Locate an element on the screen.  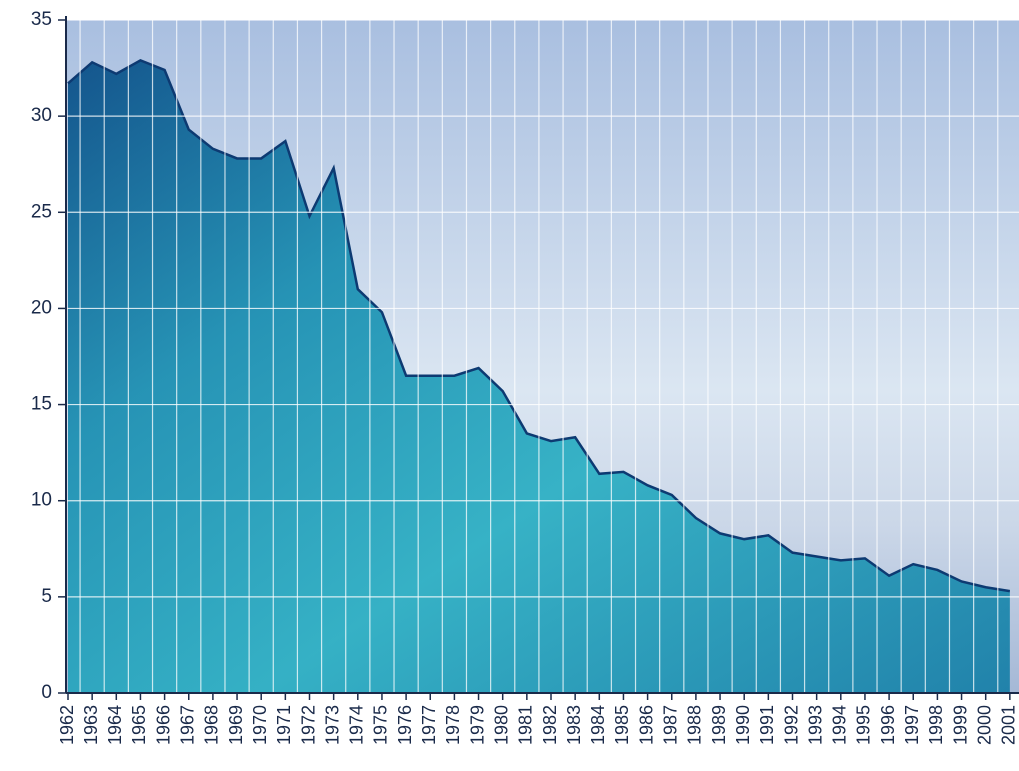
x-tick-label: 1979 is located at coordinates (477, 725).